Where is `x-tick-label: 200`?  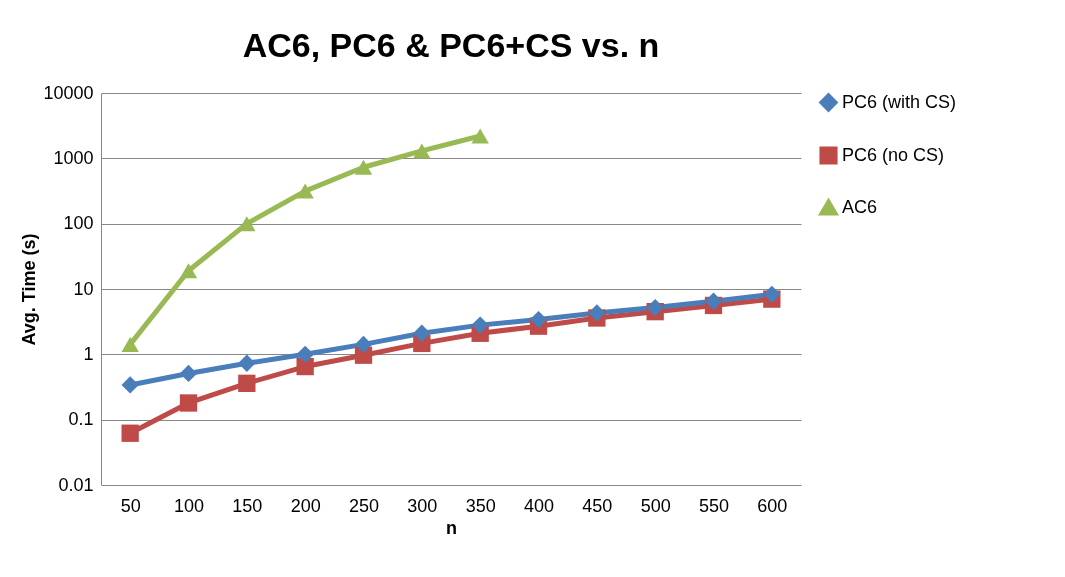
x-tick-label: 200 is located at coordinates (305, 505).